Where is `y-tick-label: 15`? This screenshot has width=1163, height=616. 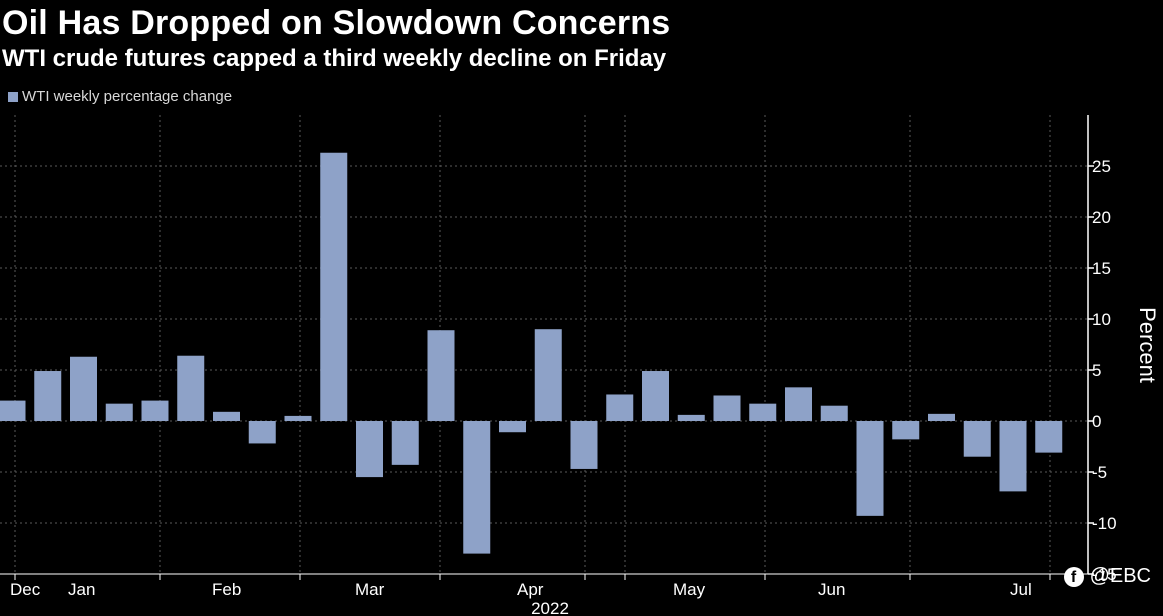
y-tick-label: 15 is located at coordinates (1101, 268).